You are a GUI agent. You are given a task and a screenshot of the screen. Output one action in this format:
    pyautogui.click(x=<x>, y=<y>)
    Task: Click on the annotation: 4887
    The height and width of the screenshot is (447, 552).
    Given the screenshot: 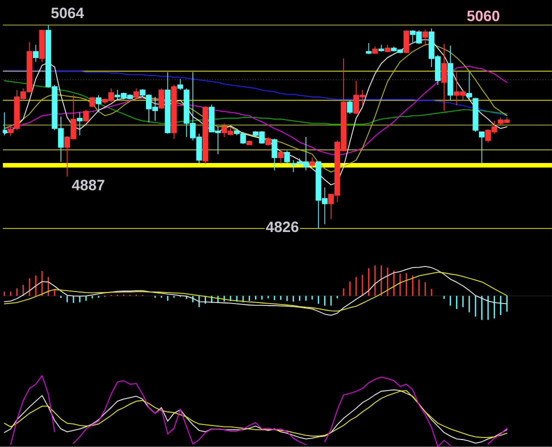 What is the action you would take?
    pyautogui.click(x=88, y=185)
    